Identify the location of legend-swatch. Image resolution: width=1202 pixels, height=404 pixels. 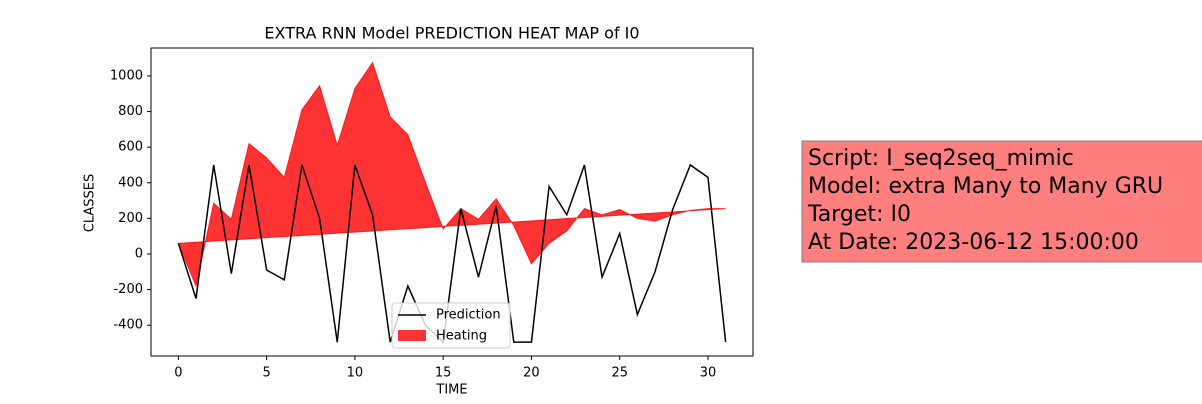
(412, 335).